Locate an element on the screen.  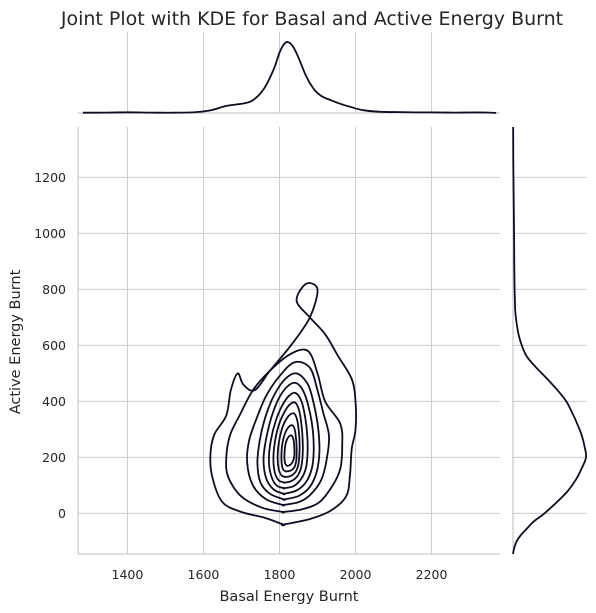
y-marginal-density is located at coordinates (550, 340).